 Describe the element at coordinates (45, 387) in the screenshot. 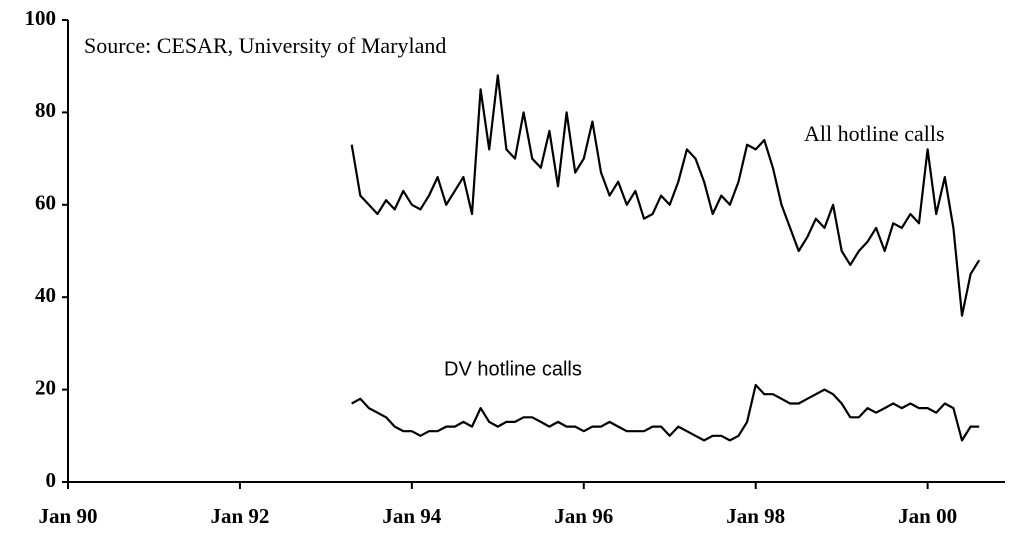

I see `y-tick-label: 20` at that location.